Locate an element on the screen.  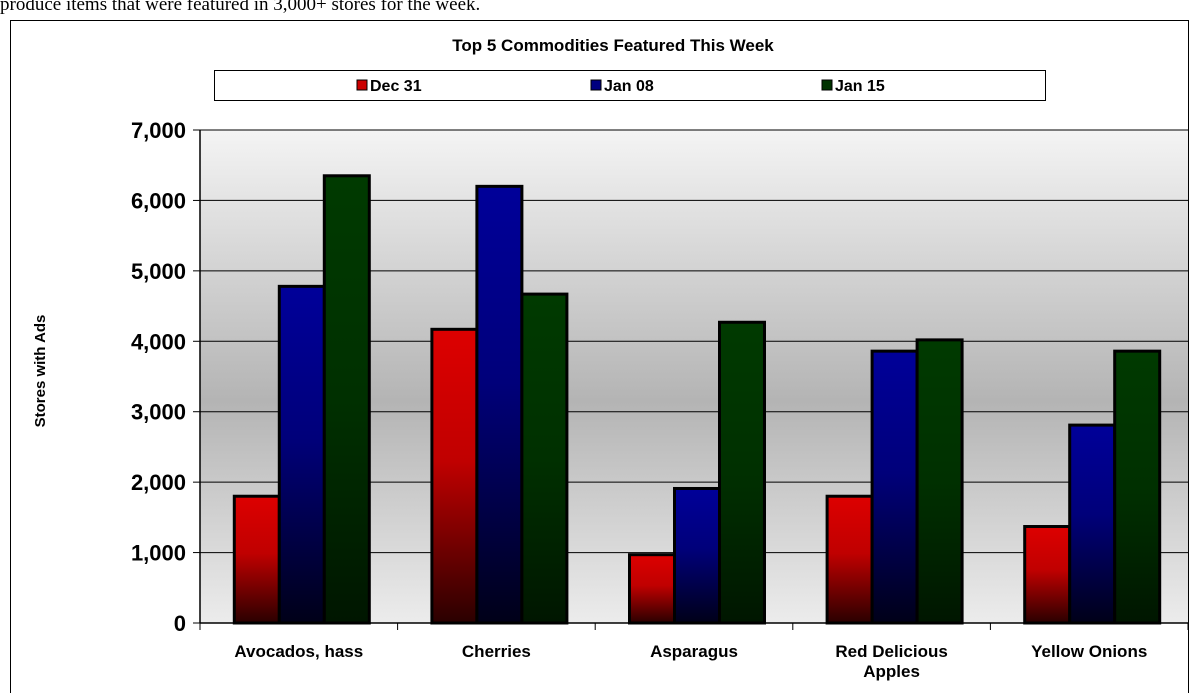
x-tick-label: Avocados, hass is located at coordinates (298, 651).